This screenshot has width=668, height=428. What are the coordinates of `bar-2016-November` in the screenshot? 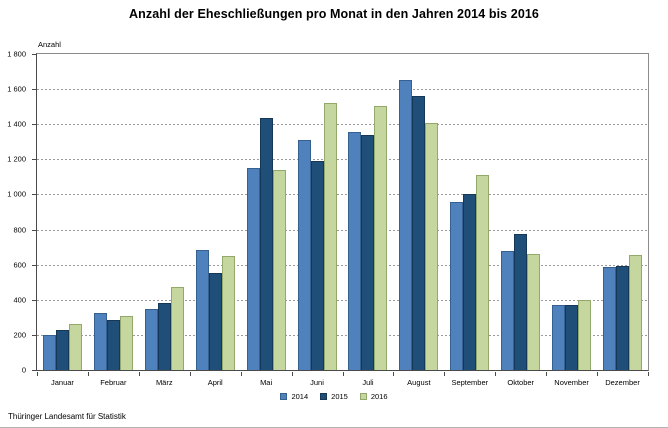 It's located at (585, 335).